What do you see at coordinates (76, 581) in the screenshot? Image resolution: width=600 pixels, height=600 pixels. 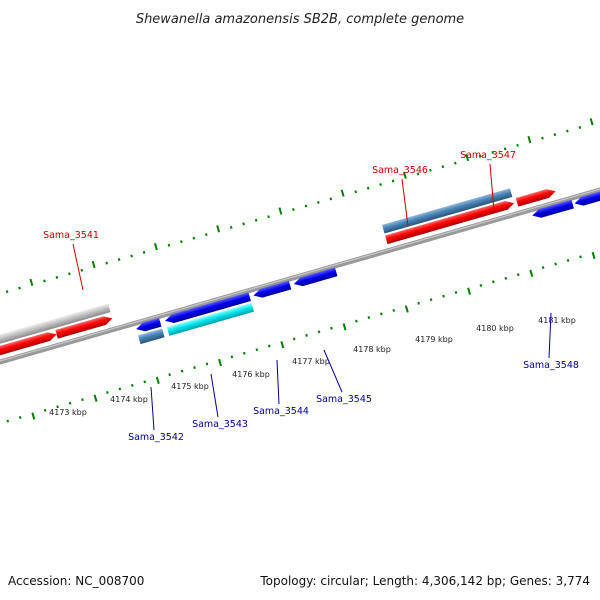 I see `accession-text: Accession: NC_008700` at bounding box center [76, 581].